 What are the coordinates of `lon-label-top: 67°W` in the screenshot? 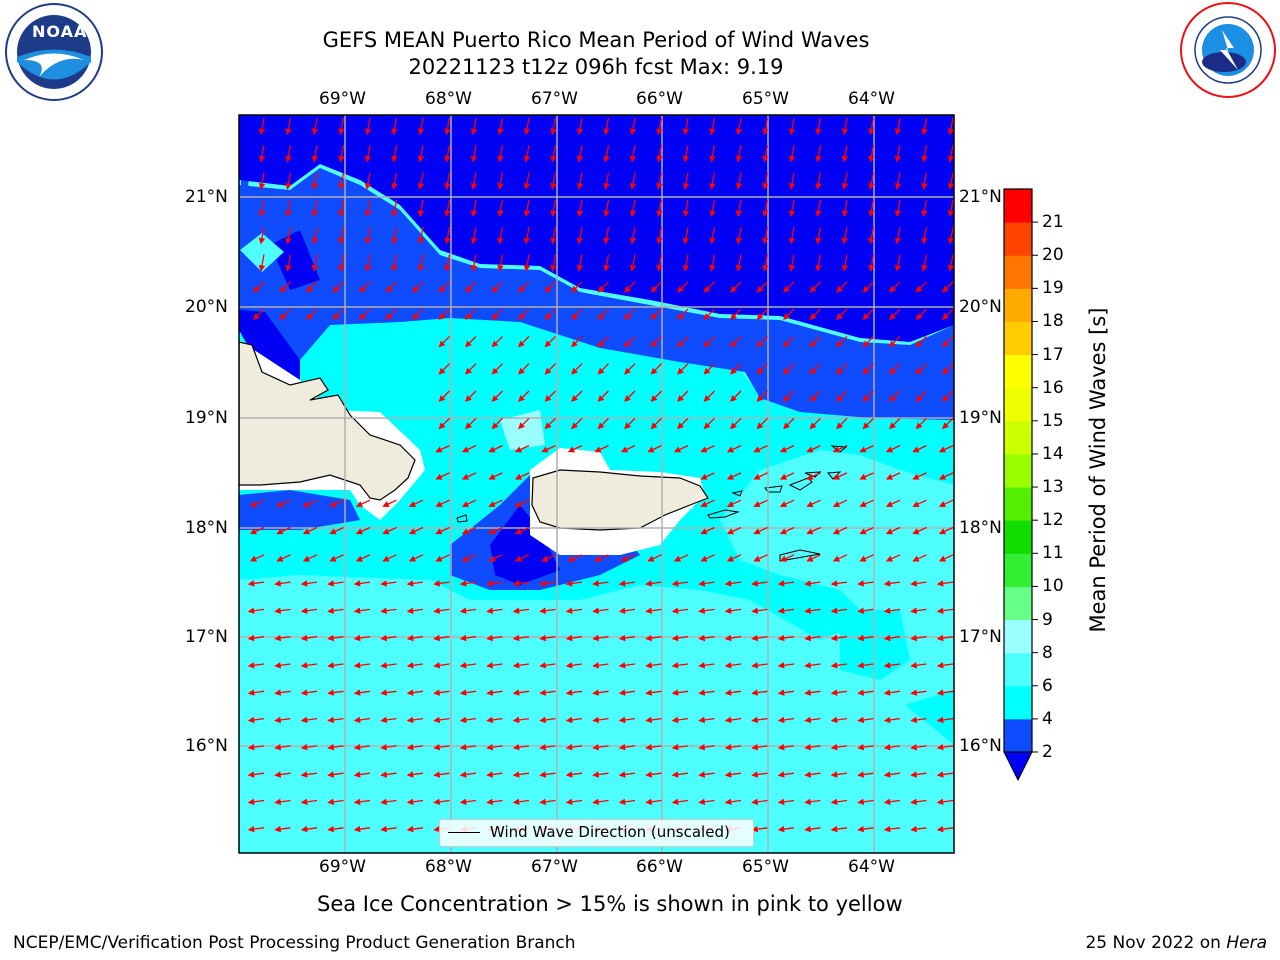 It's located at (554, 99).